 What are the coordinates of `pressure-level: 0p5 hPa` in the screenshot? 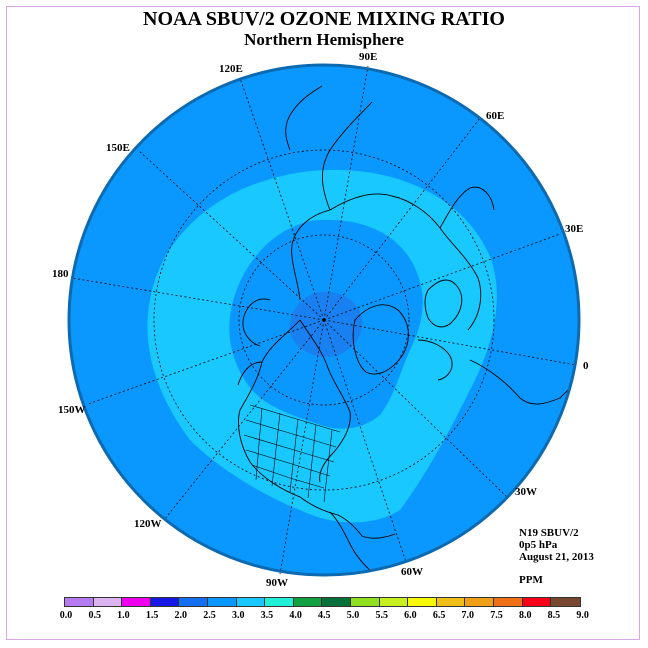 It's located at (538, 545).